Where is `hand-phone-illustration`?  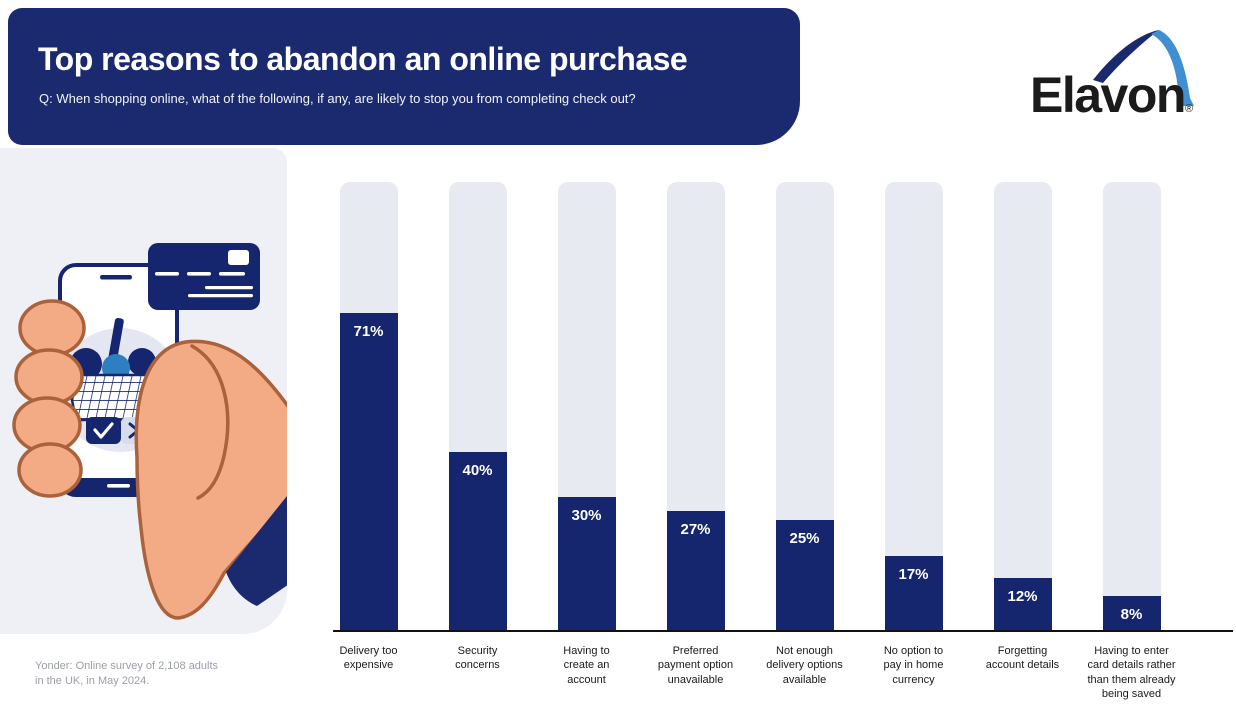 hand-phone-illustration is located at coordinates (149, 431).